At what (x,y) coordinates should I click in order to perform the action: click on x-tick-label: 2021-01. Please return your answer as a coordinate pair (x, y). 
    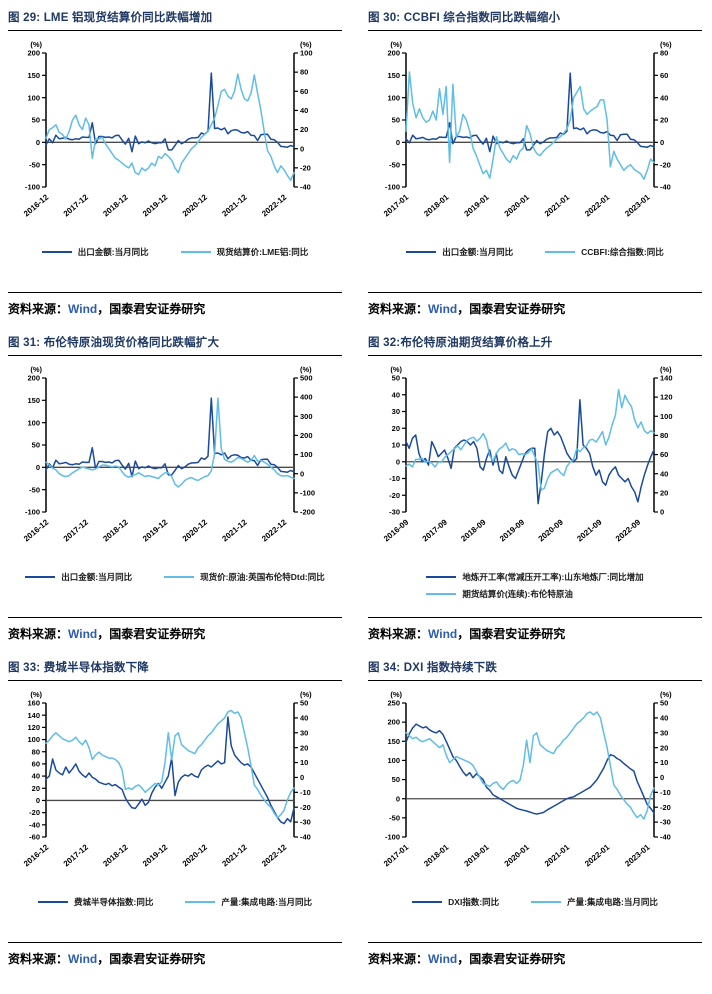
    Looking at the image, I should click on (557, 855).